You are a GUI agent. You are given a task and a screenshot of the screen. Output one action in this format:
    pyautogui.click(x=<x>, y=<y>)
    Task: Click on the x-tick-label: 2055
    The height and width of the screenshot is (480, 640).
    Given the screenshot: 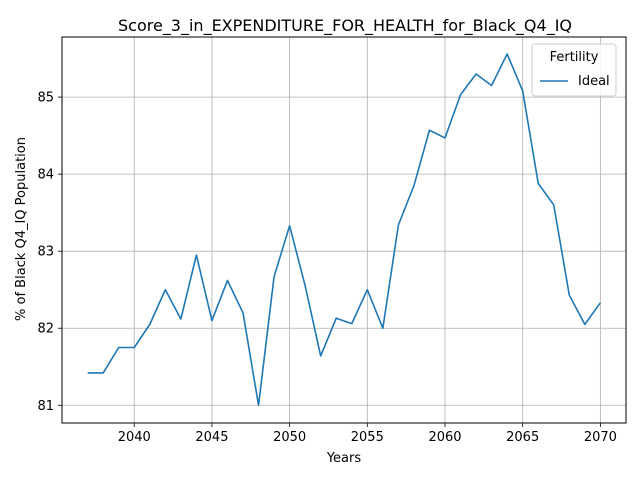 What is the action you would take?
    pyautogui.click(x=367, y=437)
    